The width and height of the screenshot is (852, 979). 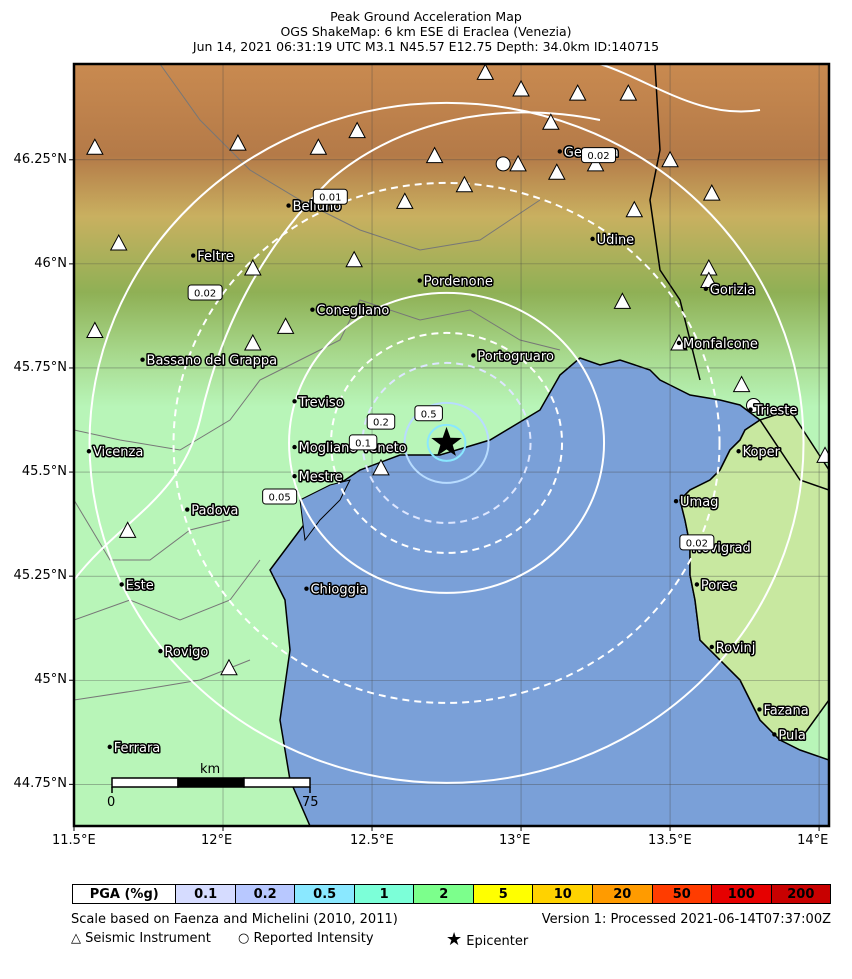 I want to click on legend-cell: 200, so click(x=800, y=894).